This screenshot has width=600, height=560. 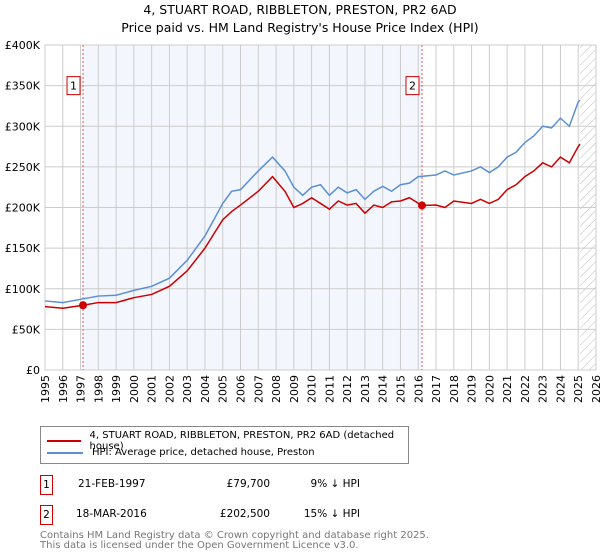 What do you see at coordinates (400, 389) in the screenshot?
I see `x-tick-label: 2015` at bounding box center [400, 389].